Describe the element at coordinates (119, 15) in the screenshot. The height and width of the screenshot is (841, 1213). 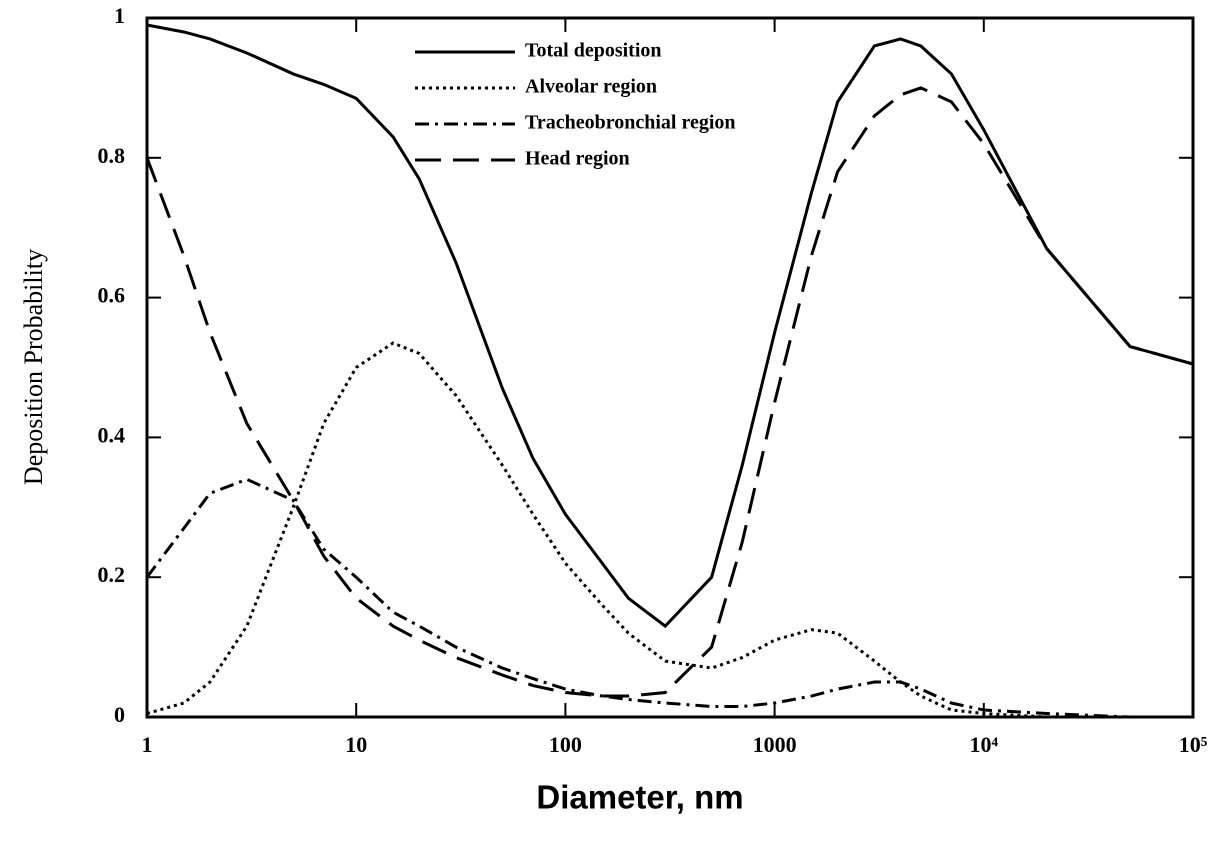
I see `y-tick-label: 1` at that location.